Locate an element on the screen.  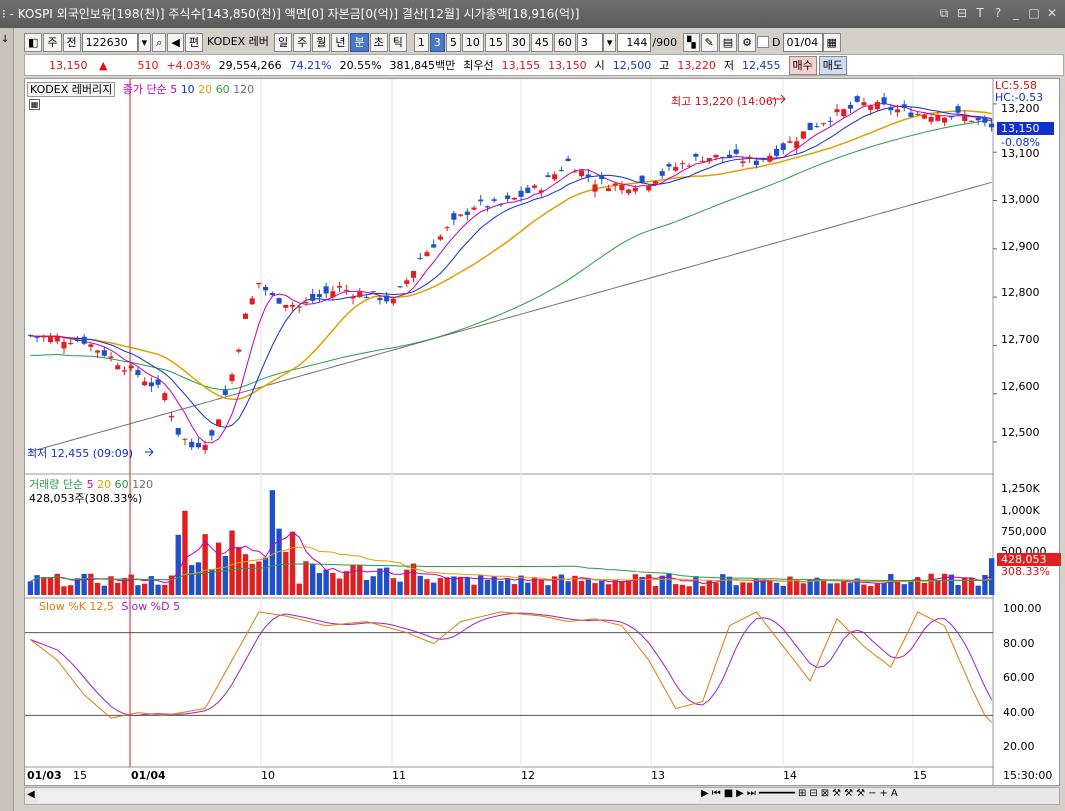
date-checkbox is located at coordinates (763, 42).